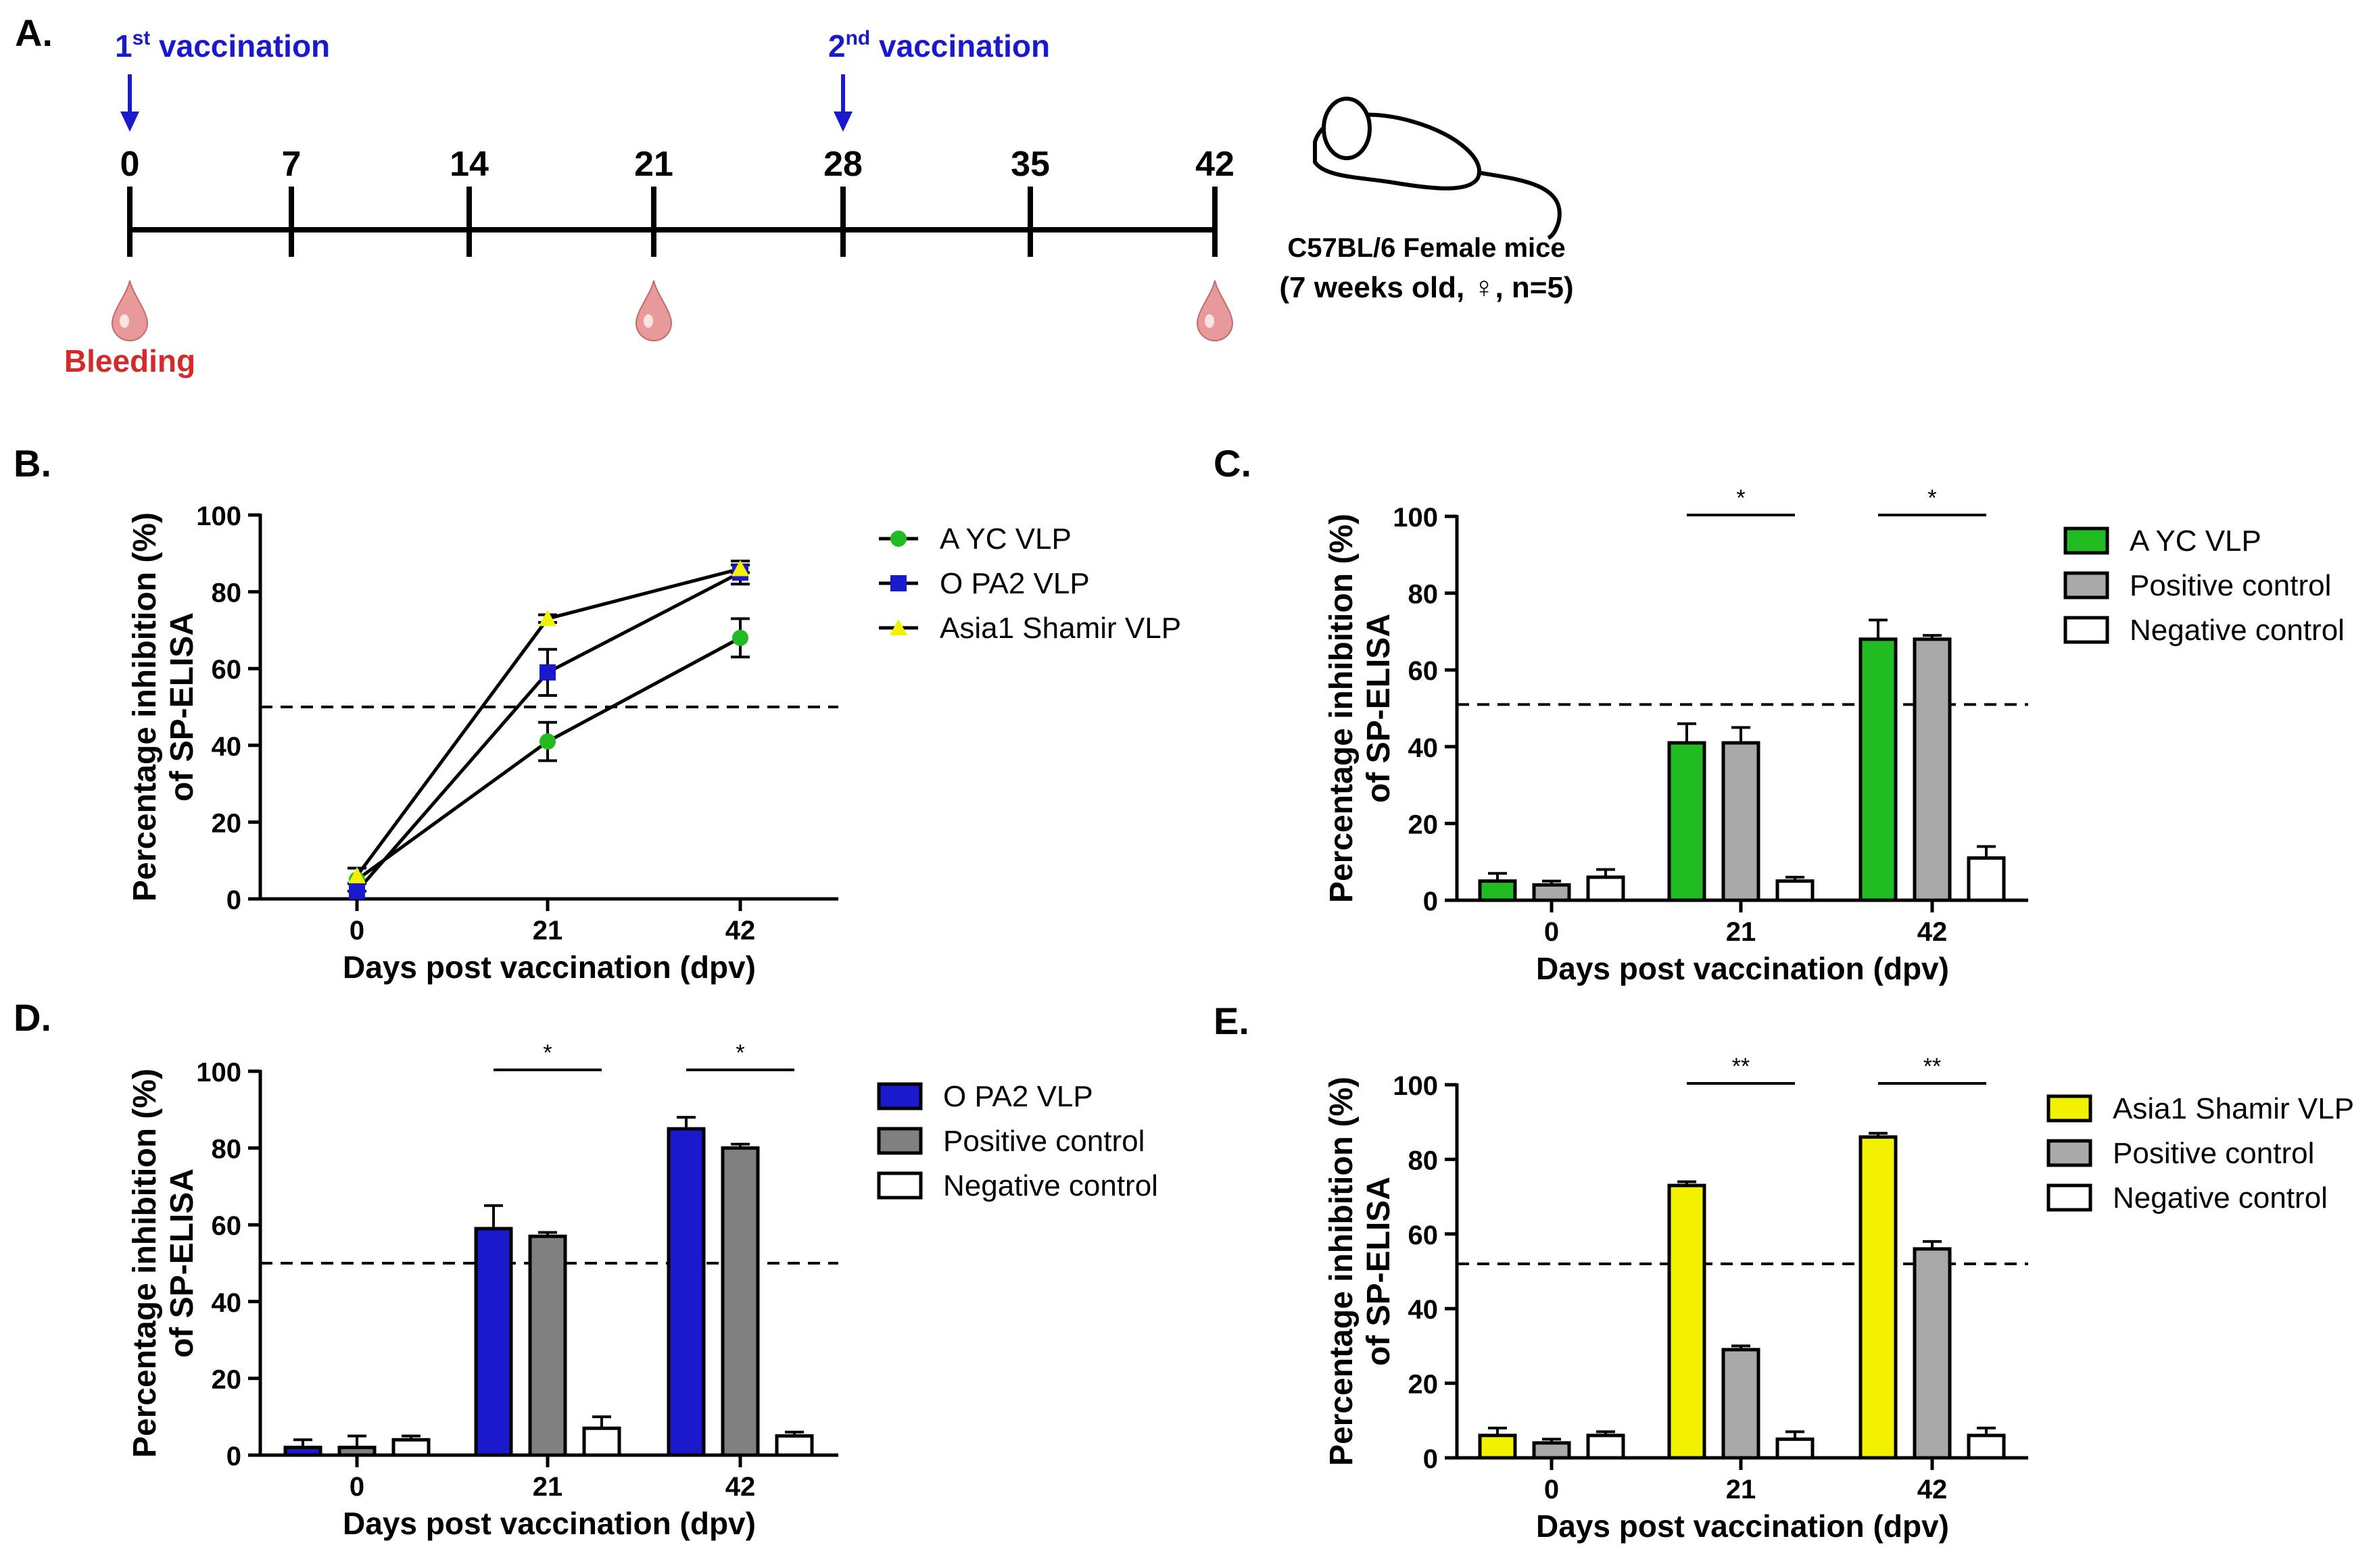 The height and width of the screenshot is (1568, 2375). I want to click on vaccination-label: 1st vaccination, so click(222, 45).